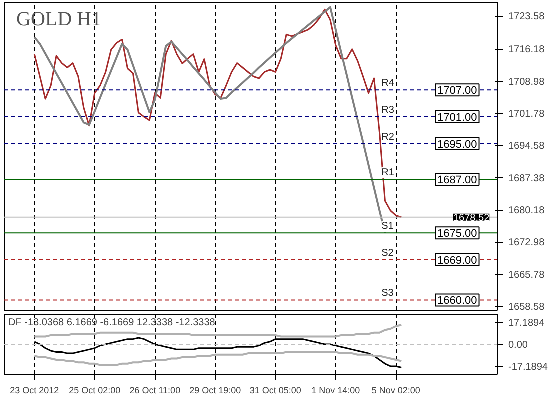  Describe the element at coordinates (458, 260) in the screenshot. I see `annotation: 1669.00` at that location.